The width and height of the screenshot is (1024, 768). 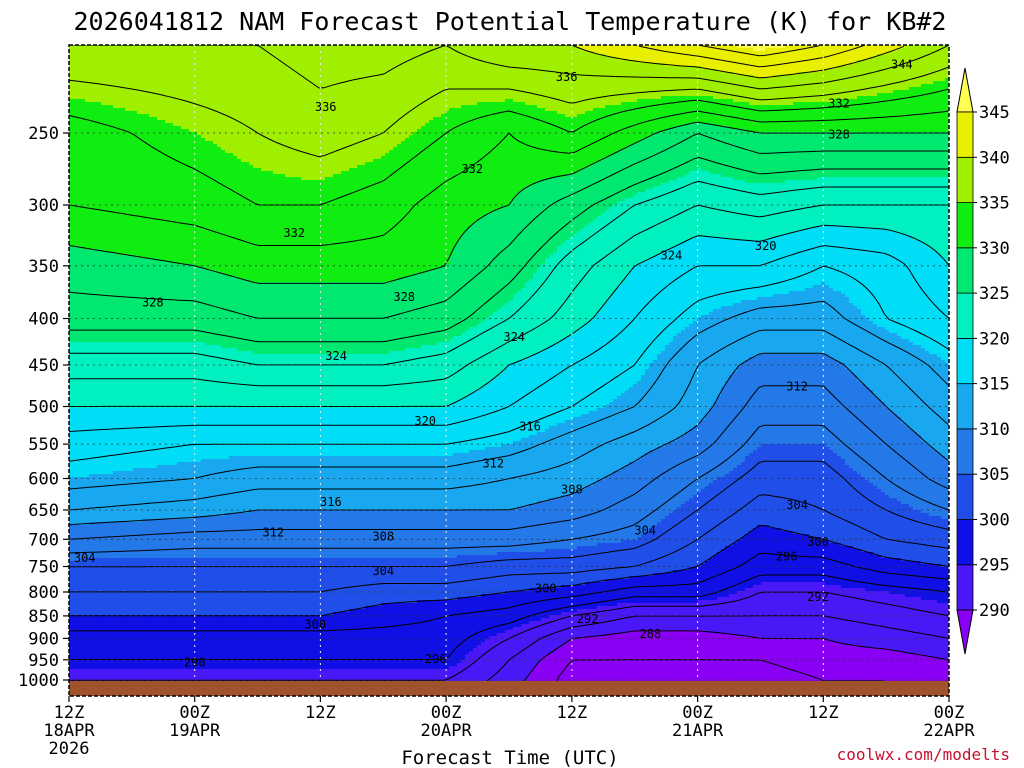 I want to click on colorbar-tick-label: 290, so click(x=994, y=611).